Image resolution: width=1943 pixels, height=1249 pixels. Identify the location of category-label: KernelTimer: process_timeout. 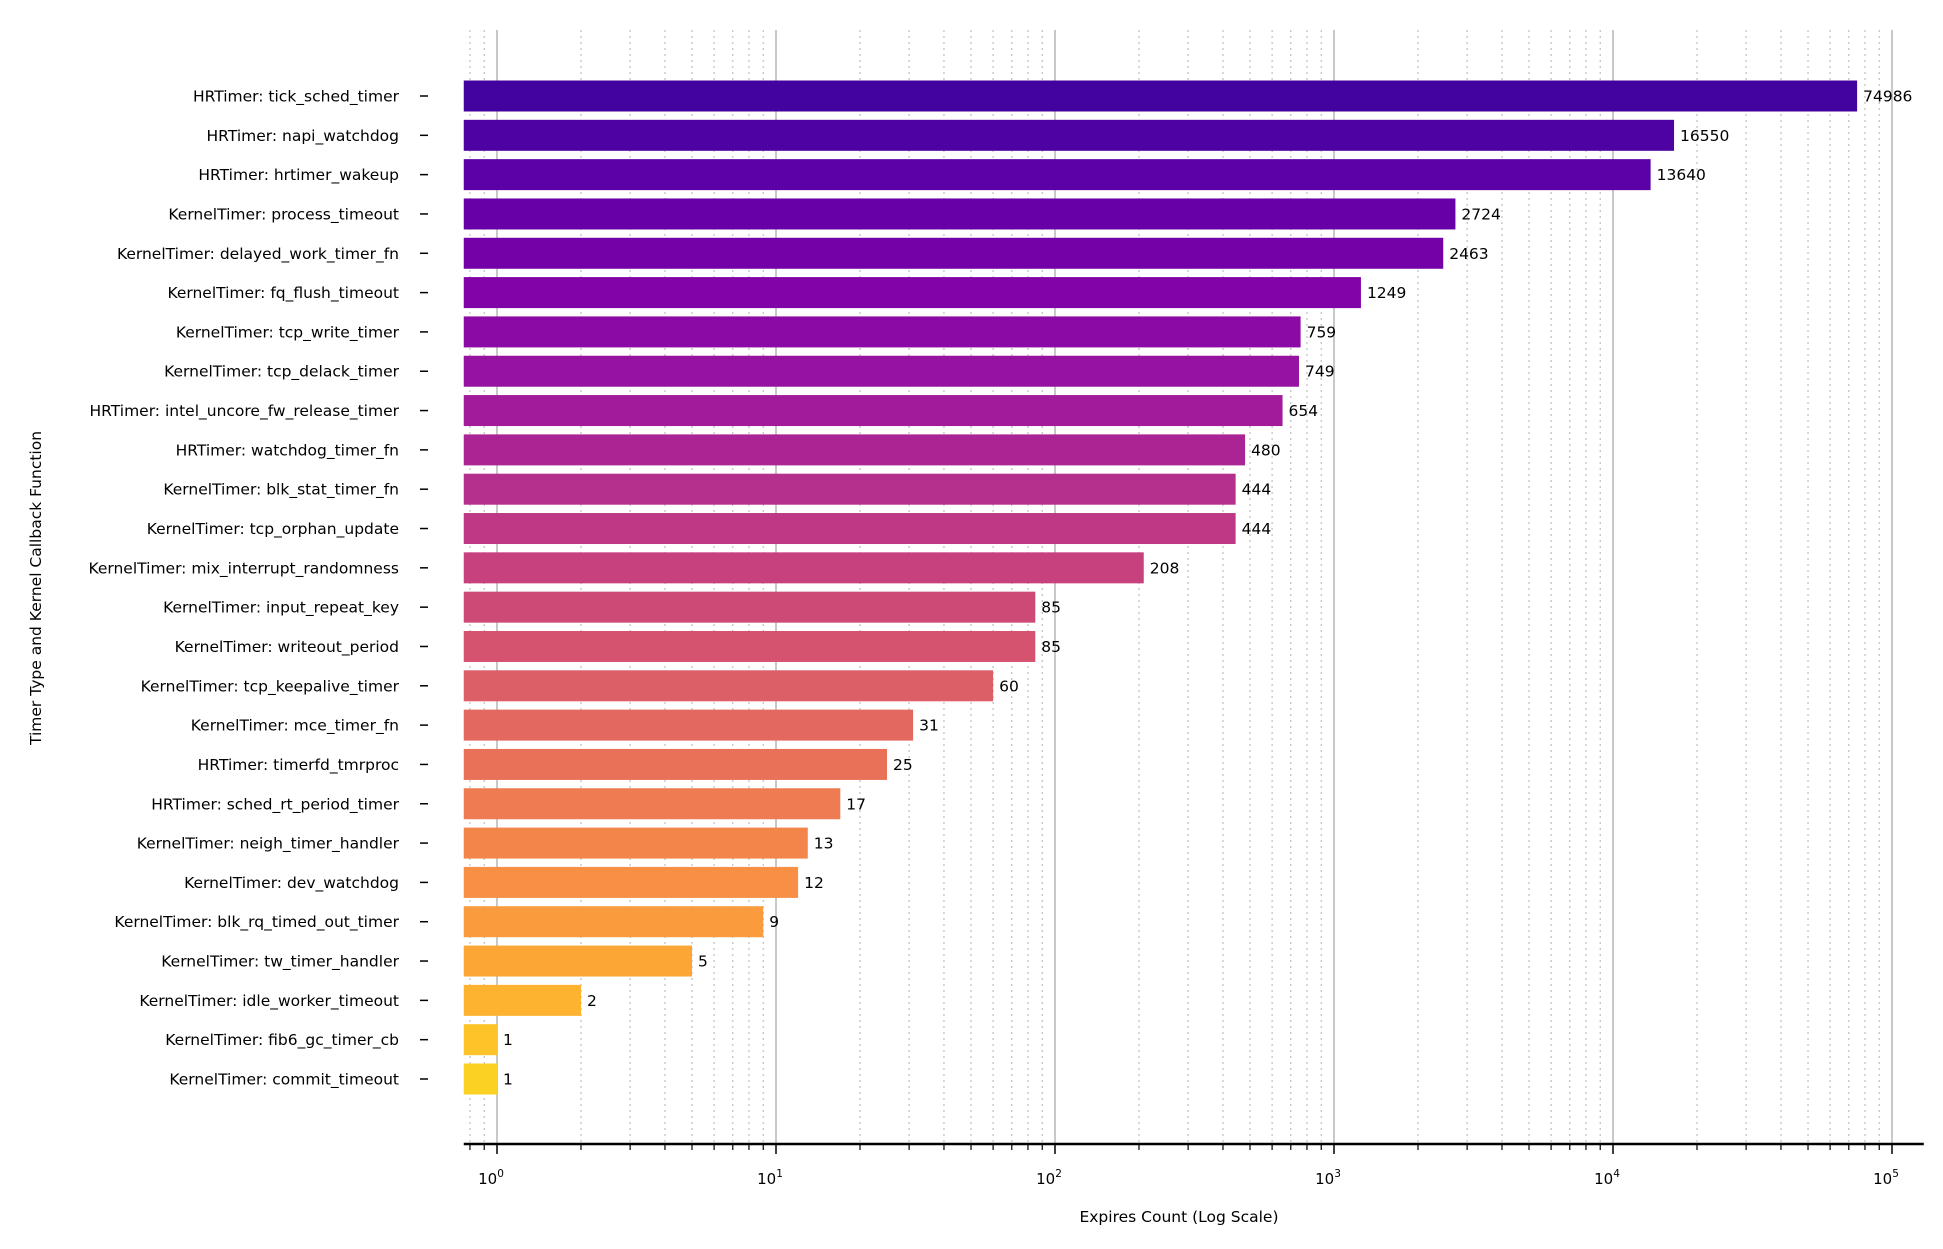
(283, 214).